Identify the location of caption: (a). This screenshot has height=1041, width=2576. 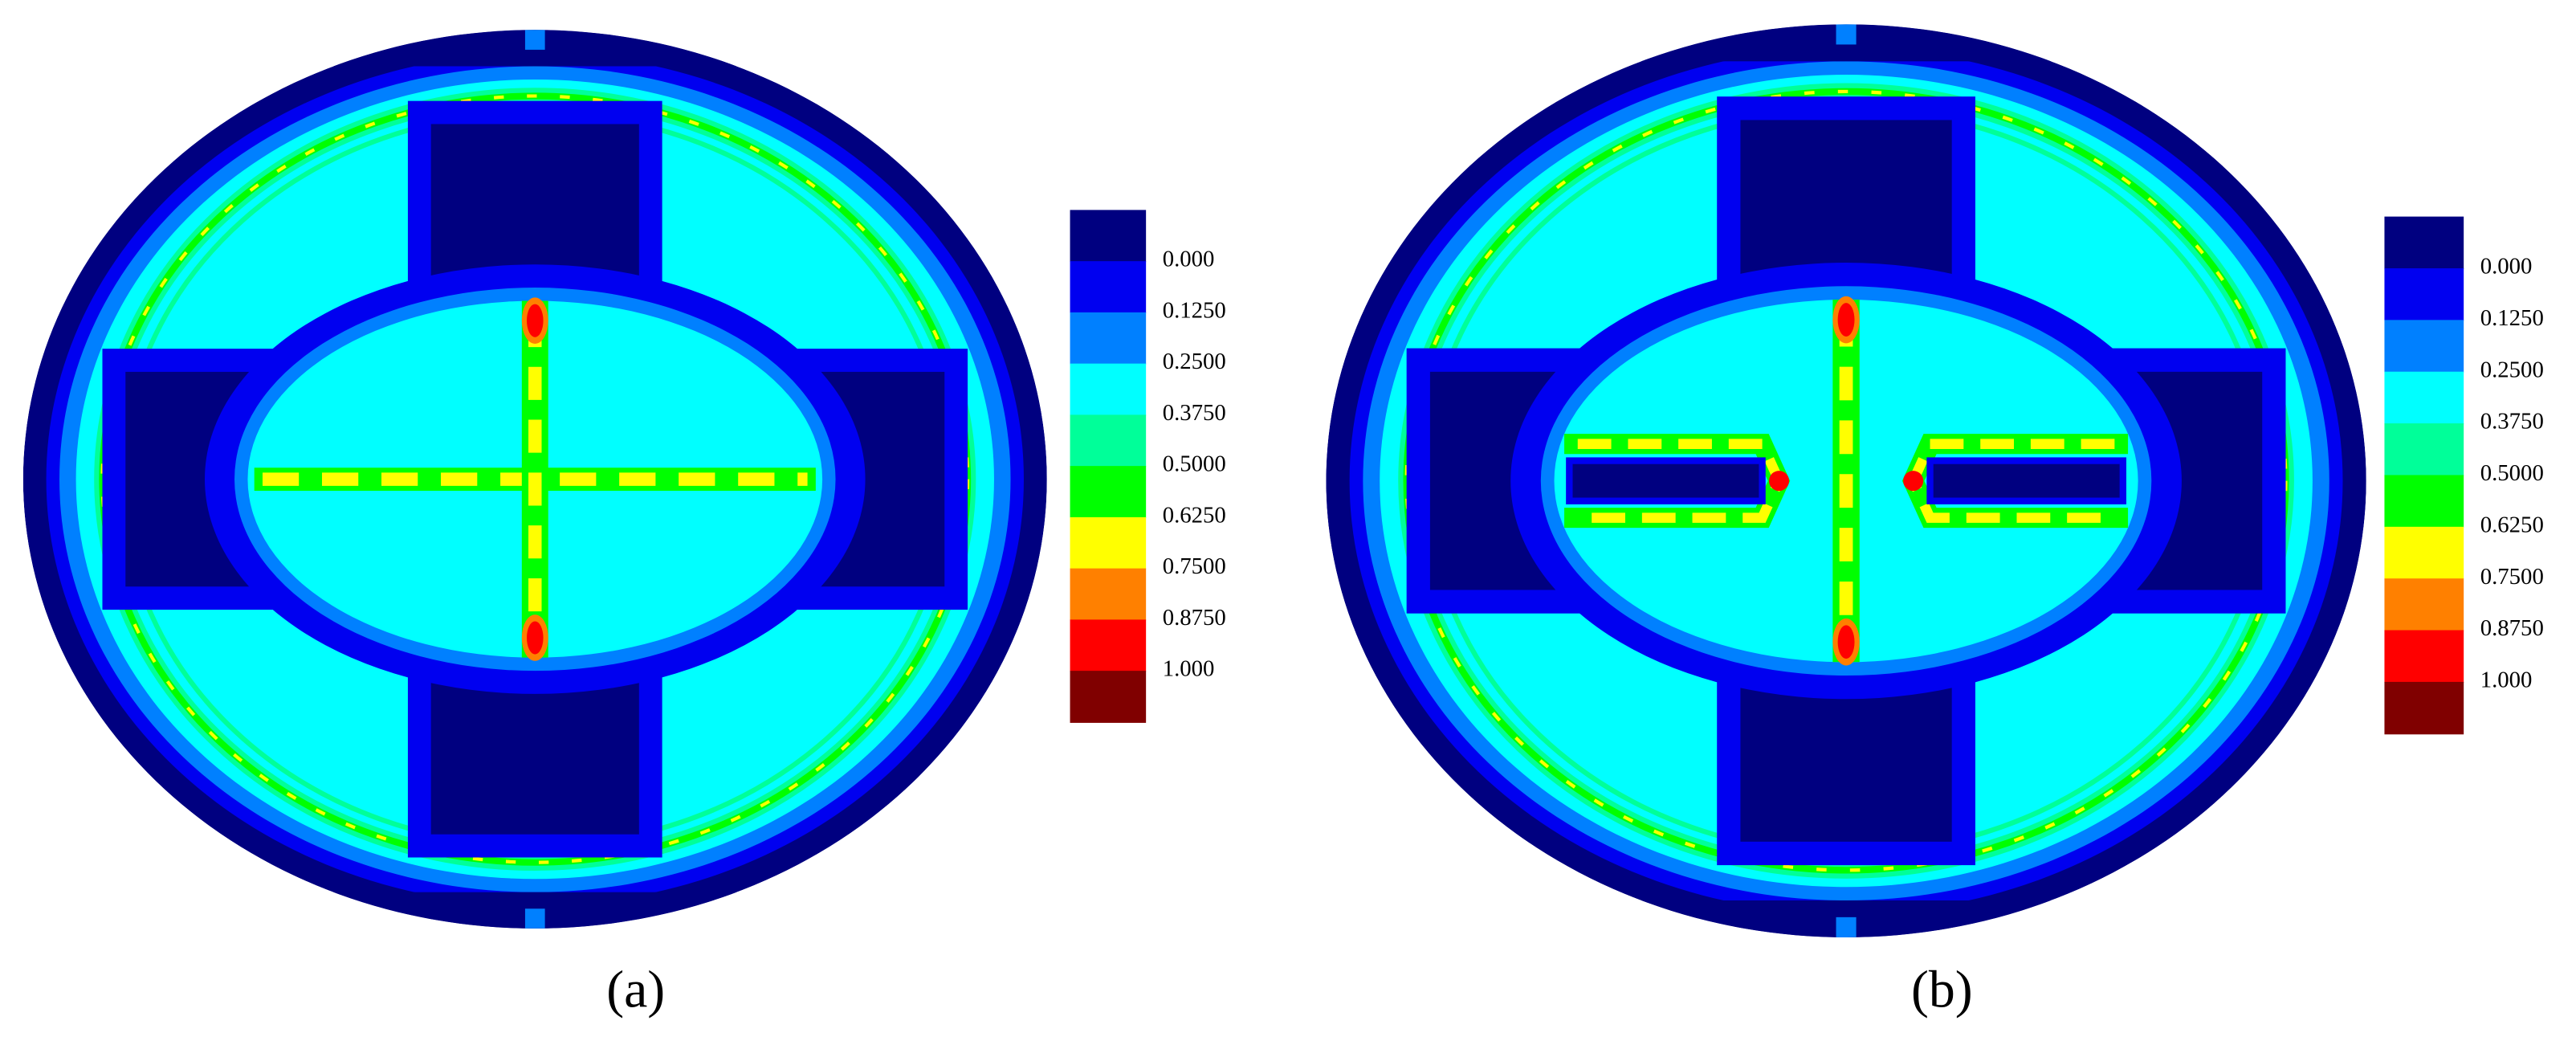
(635, 989).